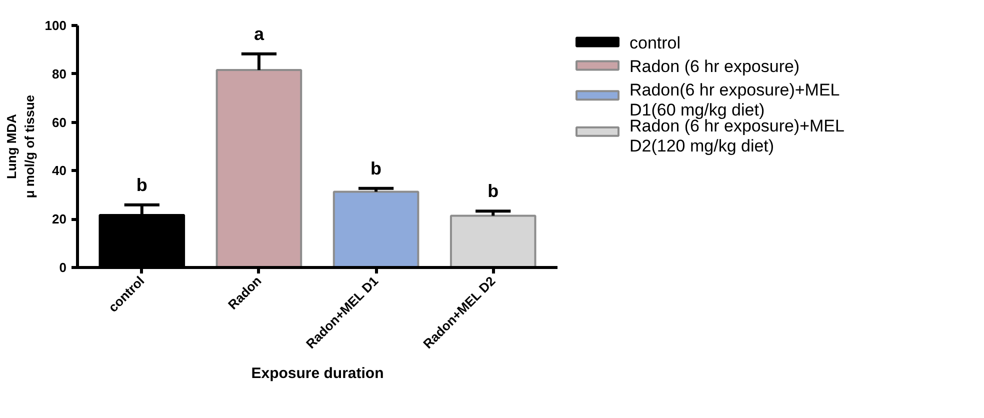  Describe the element at coordinates (59, 122) in the screenshot. I see `y-tick-label: 60` at that location.